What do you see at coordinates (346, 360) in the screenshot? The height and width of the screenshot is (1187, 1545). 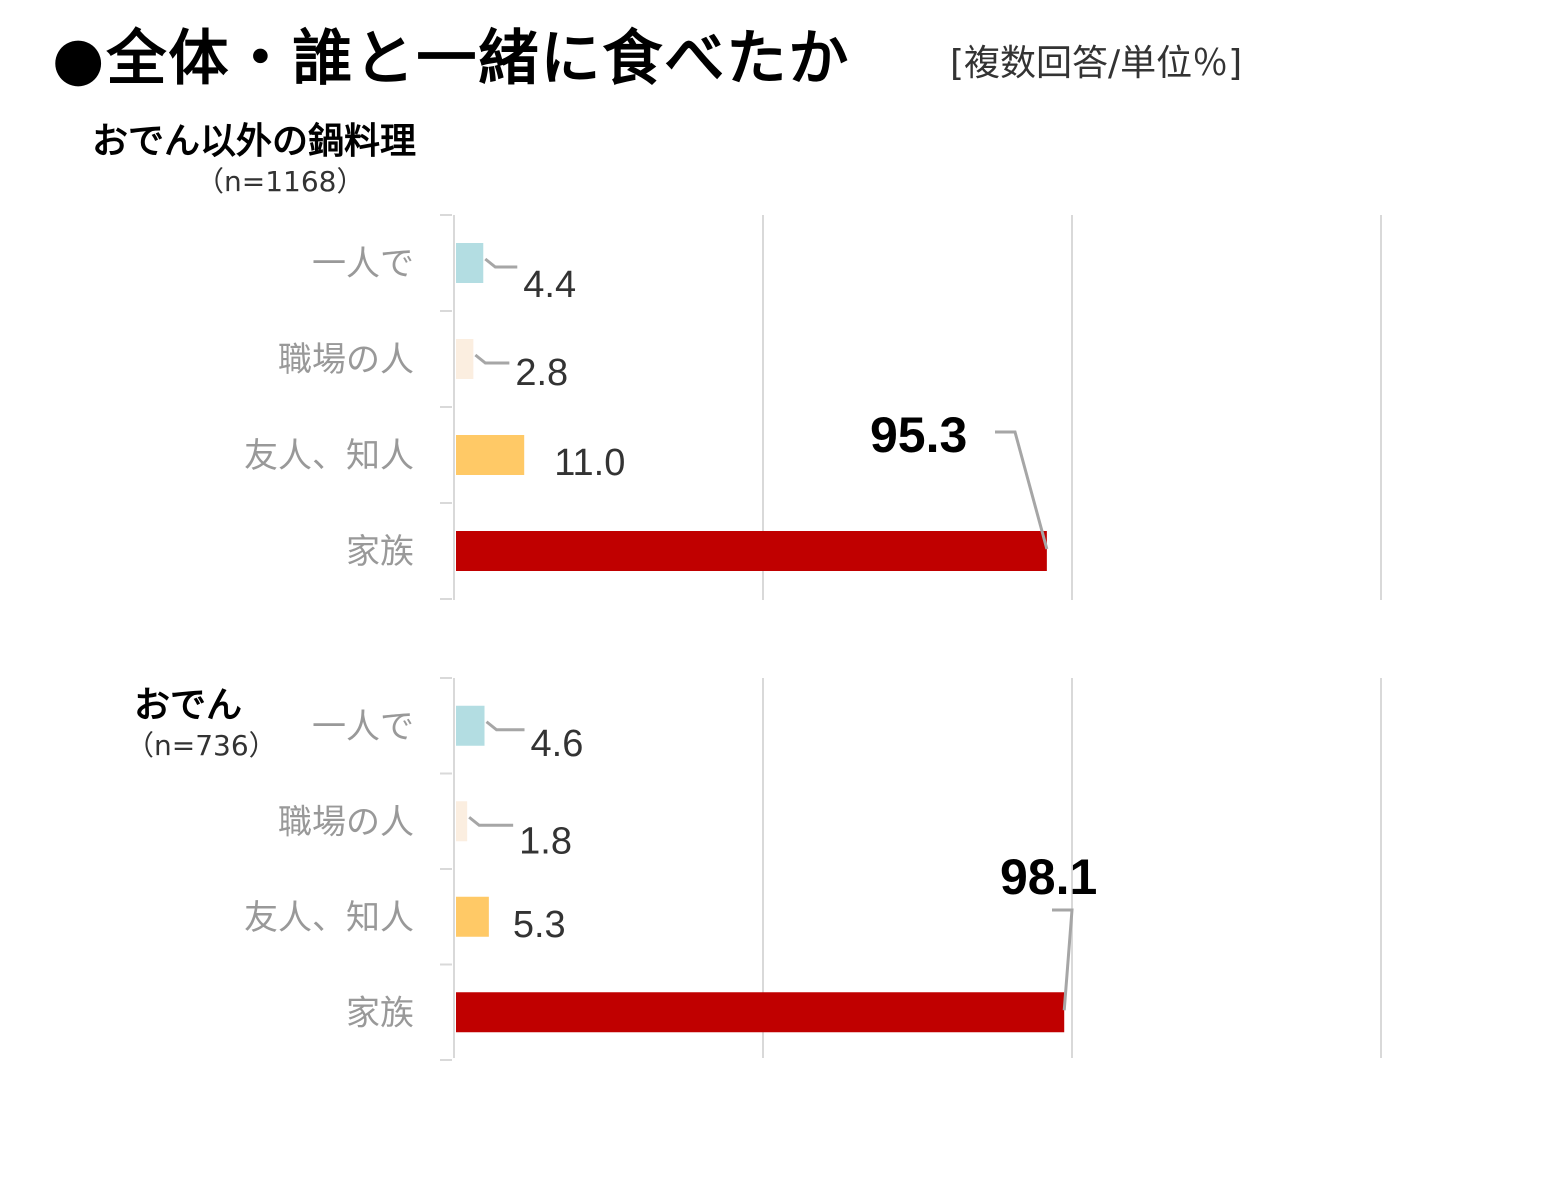 I see `chart1-category-label-1: 職場の人` at bounding box center [346, 360].